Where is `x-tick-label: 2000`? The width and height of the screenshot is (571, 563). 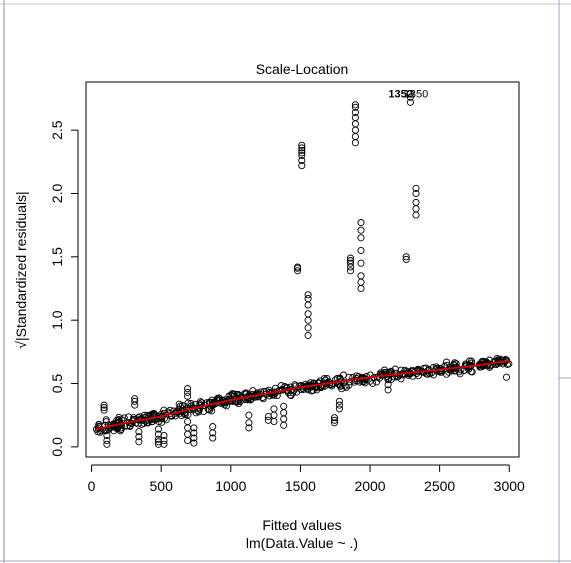 x-tick-label: 2000 is located at coordinates (369, 486).